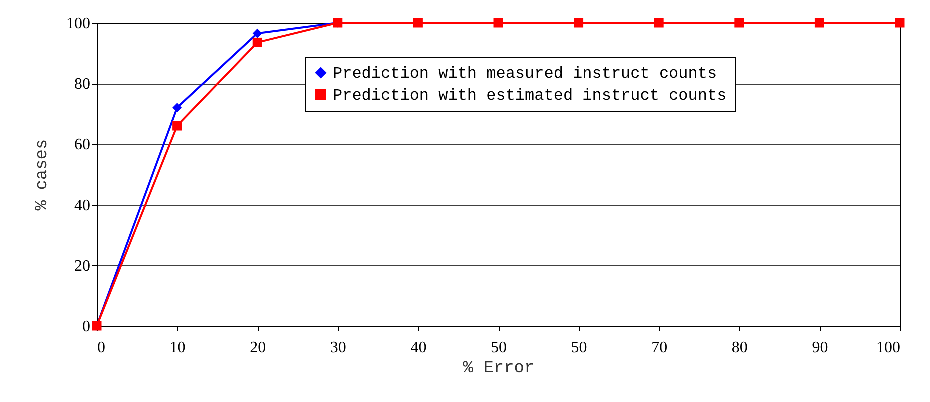 This screenshot has height=402, width=930. What do you see at coordinates (530, 96) in the screenshot?
I see `legend-label: Prediction with estimated instruct counts` at bounding box center [530, 96].